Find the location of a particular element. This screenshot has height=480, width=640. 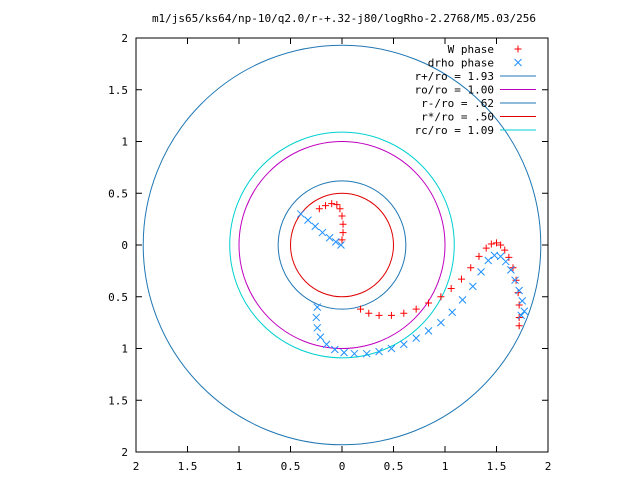

data-series is located at coordinates (412, 279).